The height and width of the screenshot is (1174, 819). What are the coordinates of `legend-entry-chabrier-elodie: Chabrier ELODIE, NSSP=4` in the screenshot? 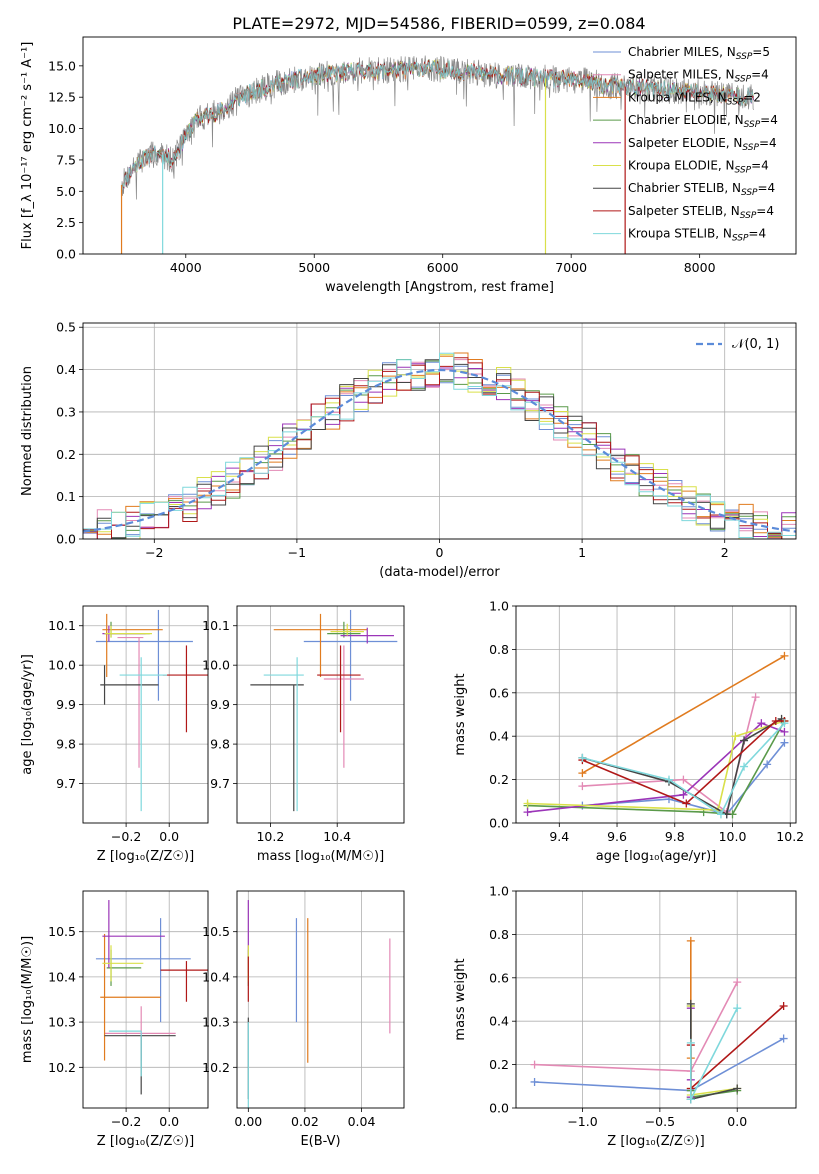 It's located at (685, 121).